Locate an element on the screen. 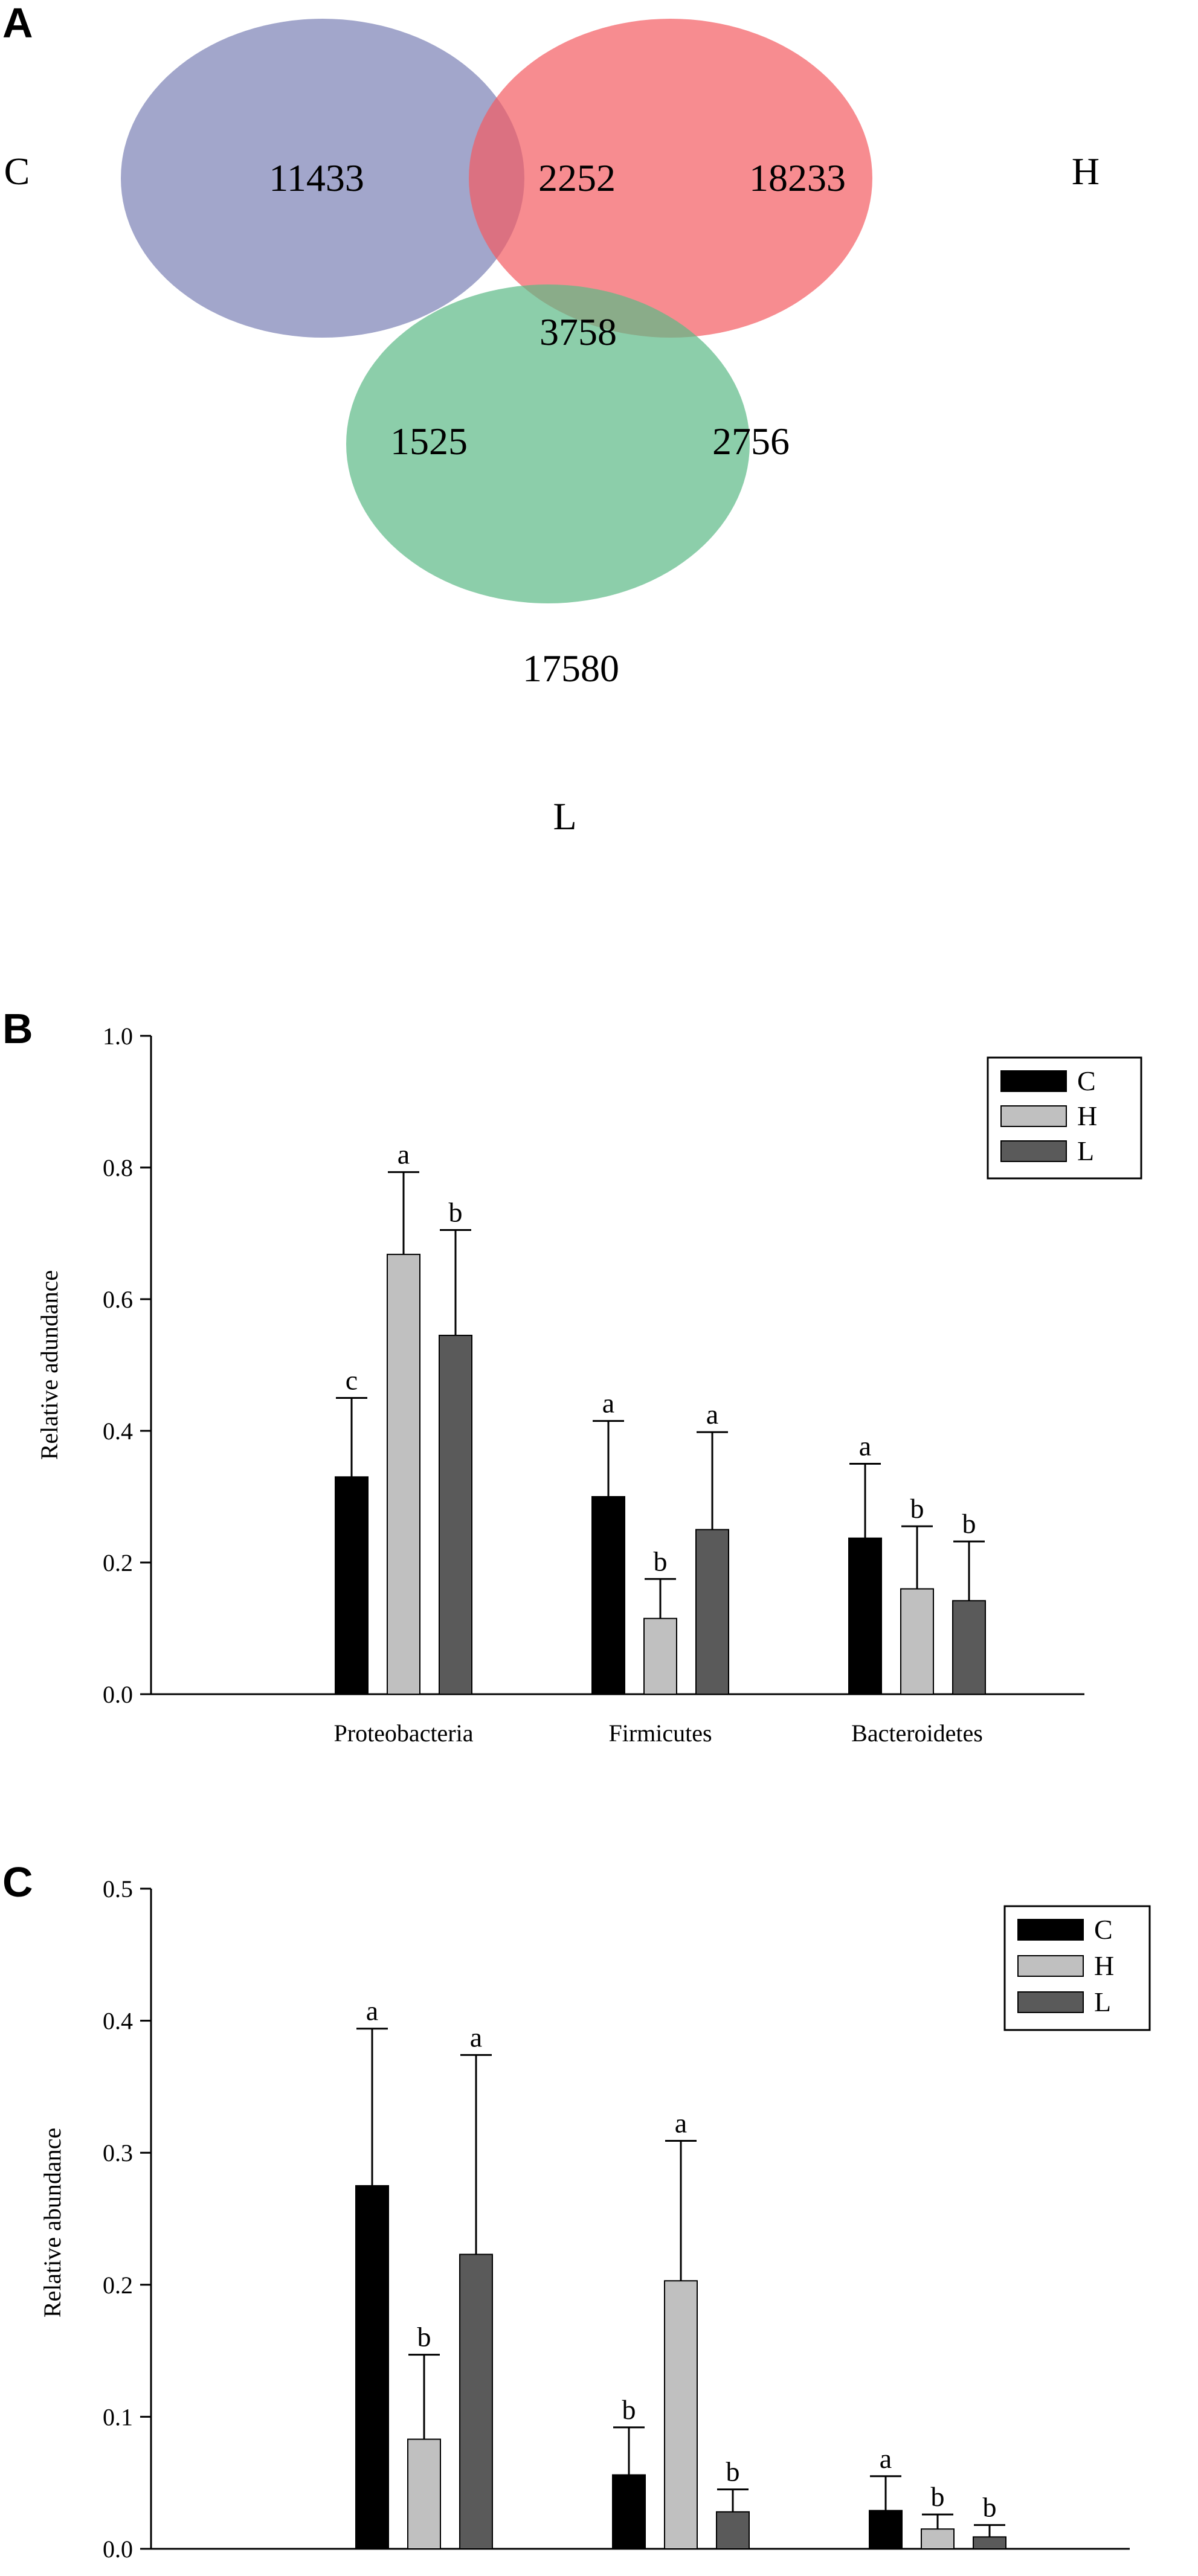 This screenshot has height=2576, width=1198. panel-a-letter: A is located at coordinates (17, 23).